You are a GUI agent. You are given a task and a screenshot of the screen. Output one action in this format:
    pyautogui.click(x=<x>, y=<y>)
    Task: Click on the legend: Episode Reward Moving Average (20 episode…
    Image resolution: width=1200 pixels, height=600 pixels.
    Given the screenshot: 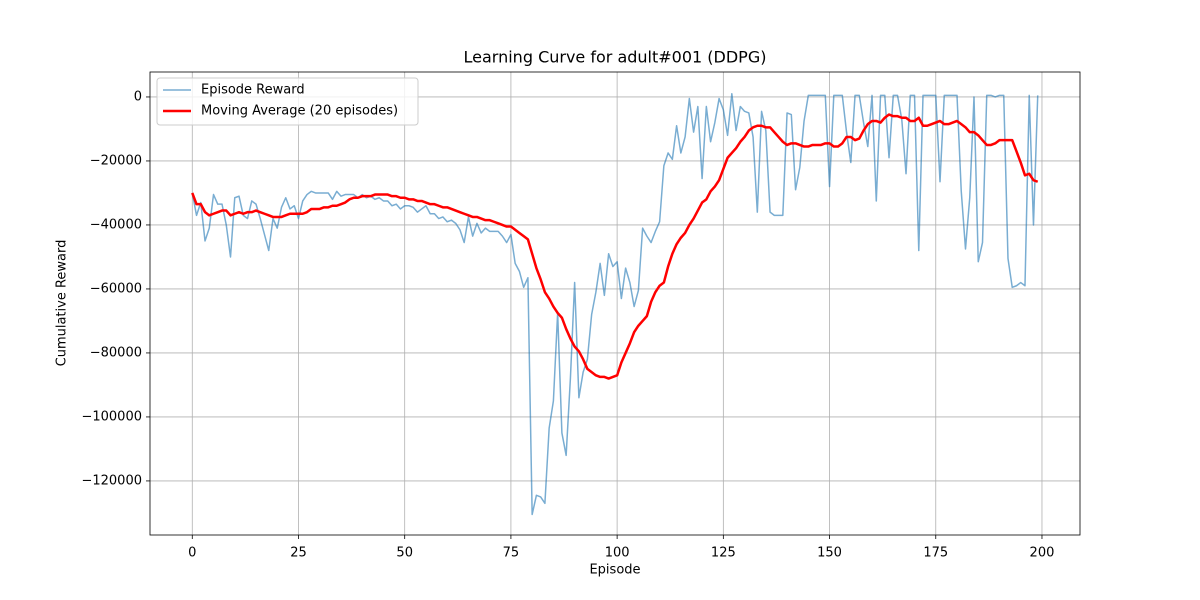 What is the action you would take?
    pyautogui.click(x=287, y=101)
    